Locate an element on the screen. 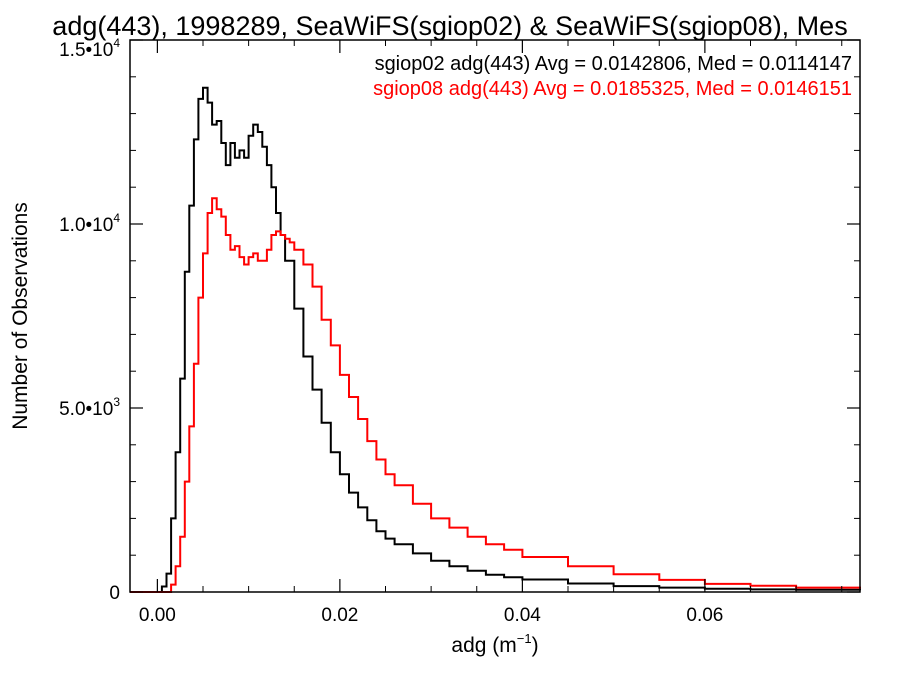  x-axis-label-text: adg (m is located at coordinates (483, 645).